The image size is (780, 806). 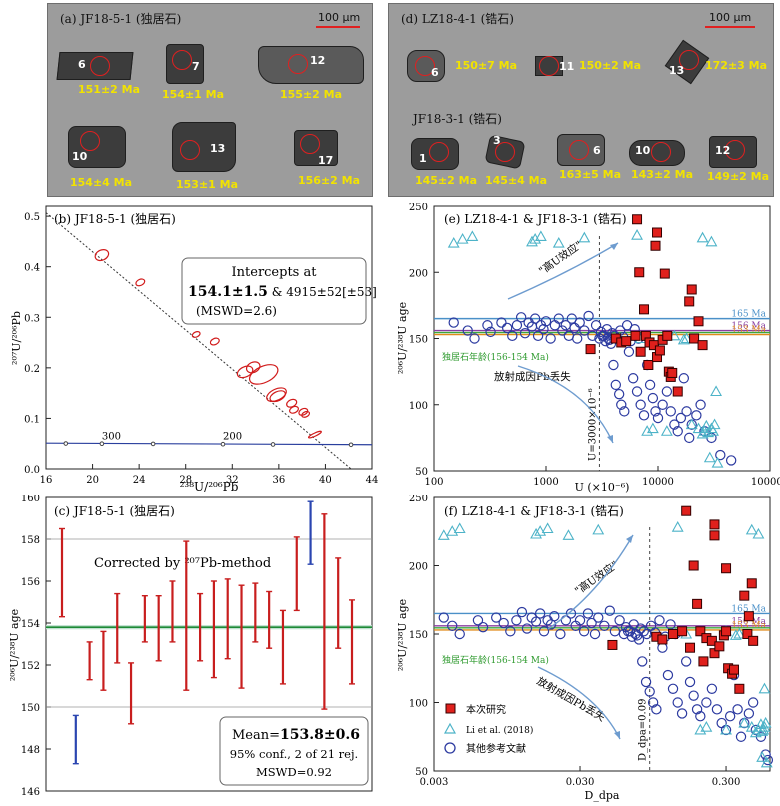 What do you see at coordinates (209, 486) in the screenshot?
I see `chart-b-xlabel: ²³⁸U/²⁰⁶Pb` at bounding box center [209, 486].